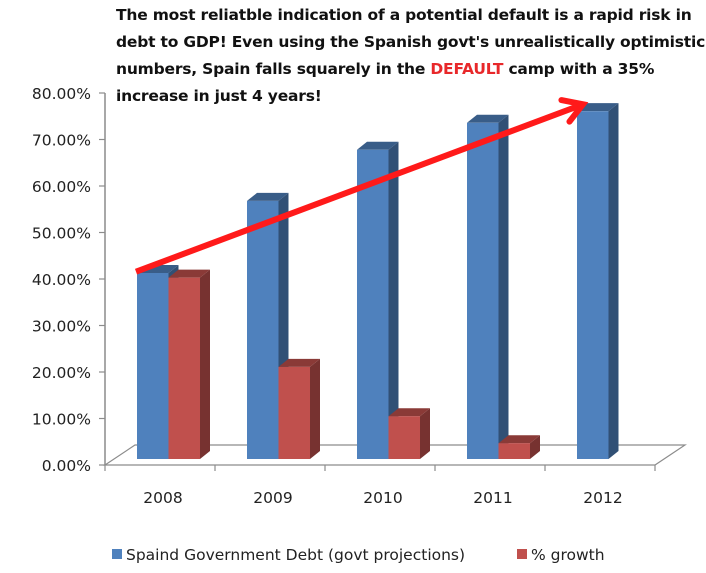  I want to click on y-tick-label: 20.00%, so click(61, 373).